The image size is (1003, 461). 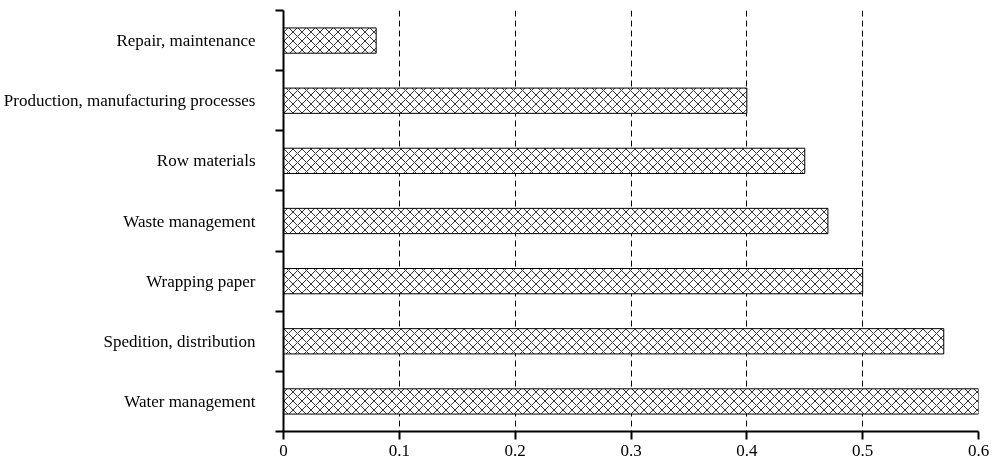 I want to click on y-tick-label: Row materials, so click(x=206, y=161).